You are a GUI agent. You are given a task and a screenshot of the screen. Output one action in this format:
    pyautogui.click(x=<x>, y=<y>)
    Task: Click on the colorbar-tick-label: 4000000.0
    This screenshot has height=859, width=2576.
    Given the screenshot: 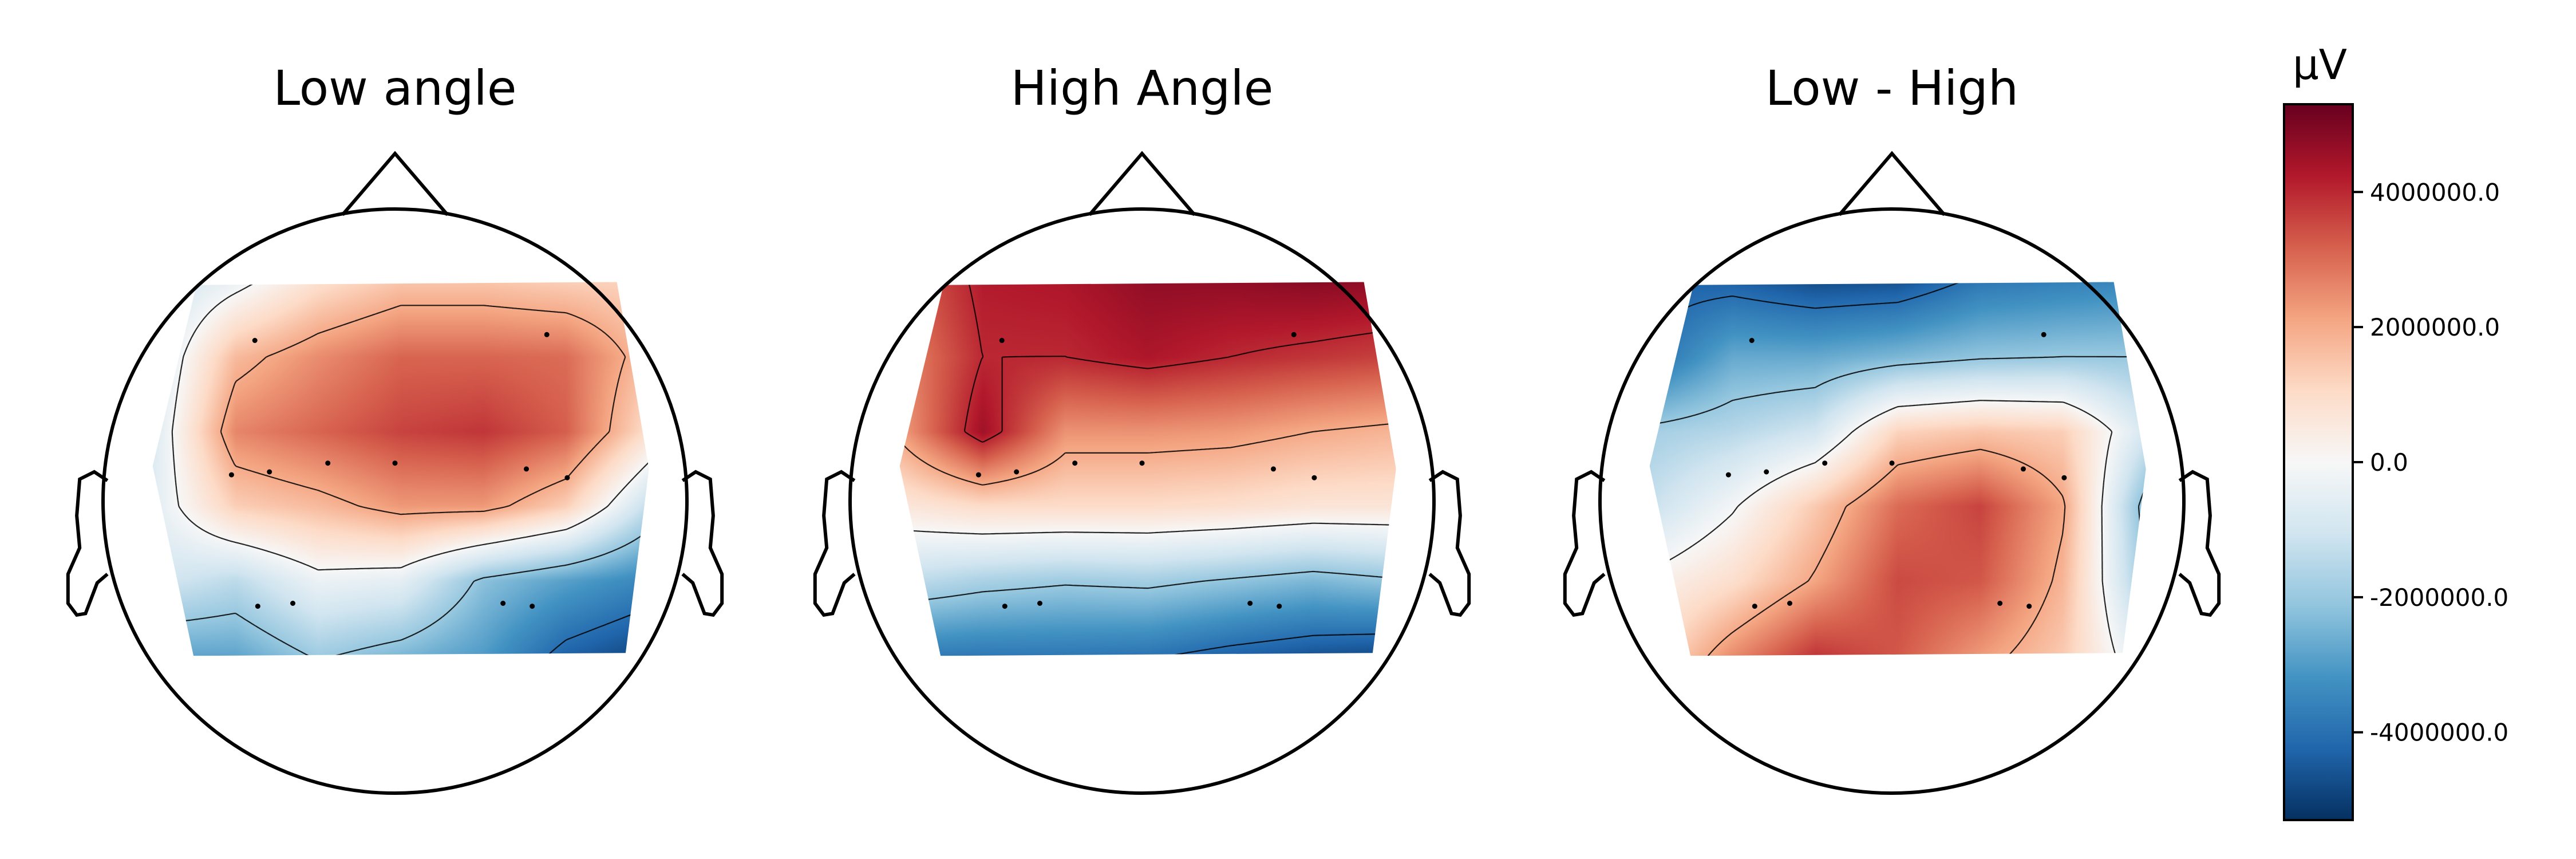 What is the action you would take?
    pyautogui.click(x=2435, y=192)
    